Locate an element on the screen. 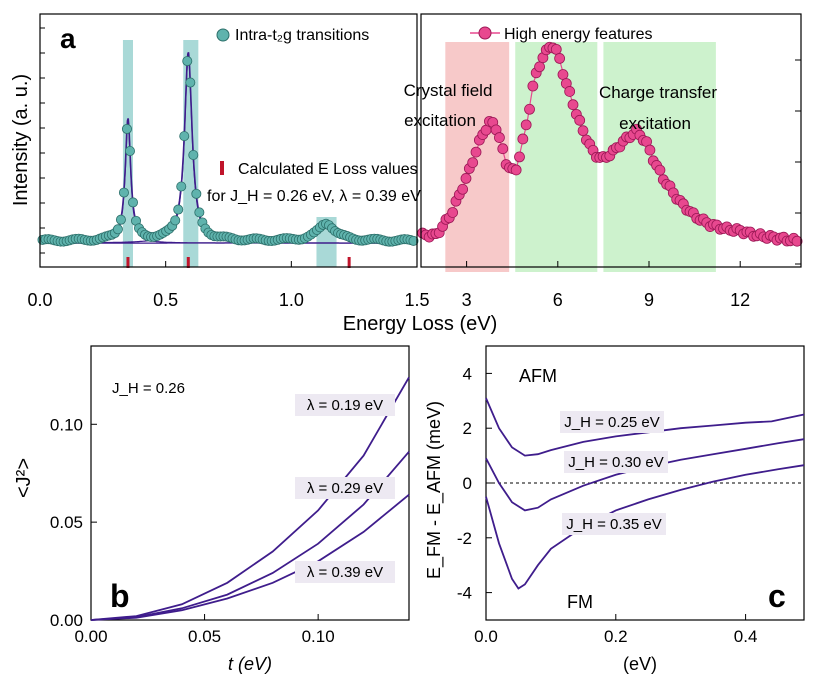 The image size is (821, 684). panel-b-label: b is located at coordinates (120, 596).